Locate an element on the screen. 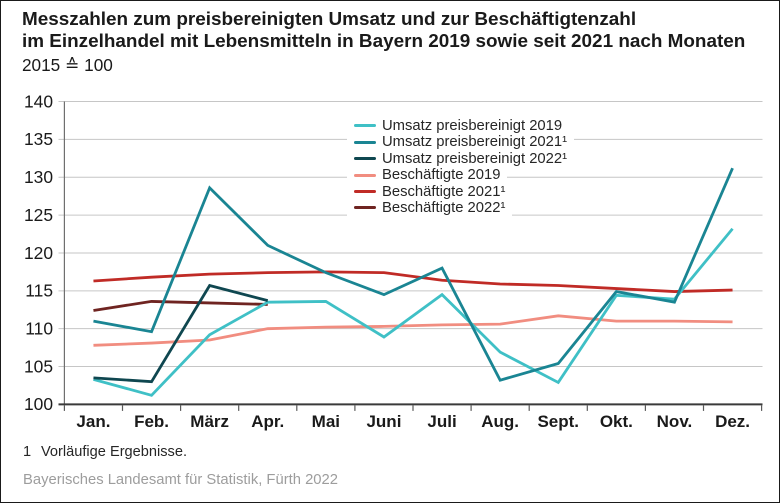 The height and width of the screenshot is (503, 780). x-axis-label-dez: Dez. is located at coordinates (732, 421).